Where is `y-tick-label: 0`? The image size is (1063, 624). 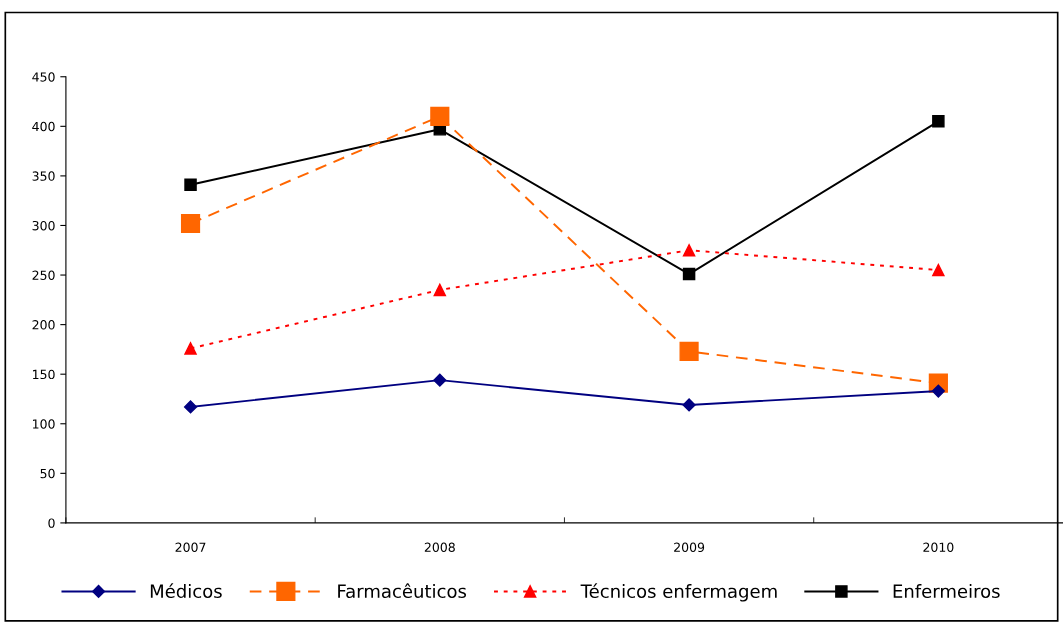
y-tick-label: 0 is located at coordinates (51, 523).